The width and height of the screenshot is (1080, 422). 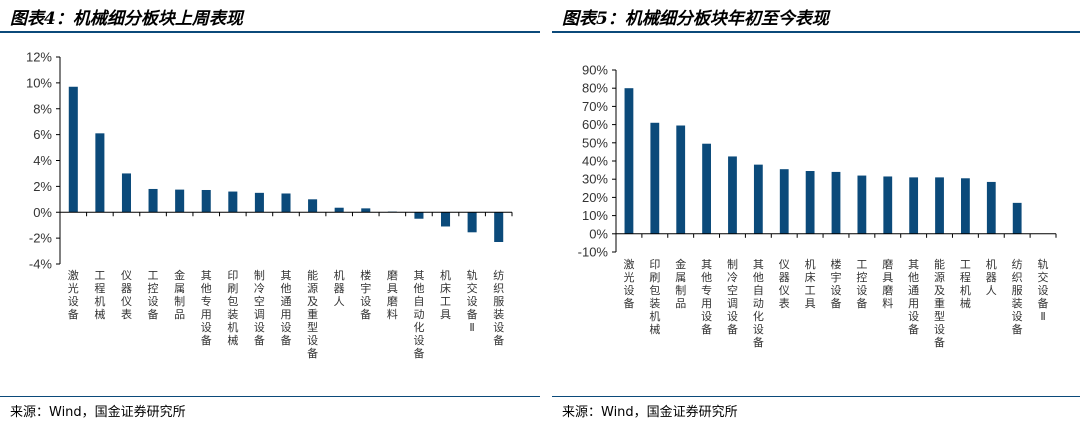 I want to click on y-tick-label: 90%, so click(x=595, y=70).